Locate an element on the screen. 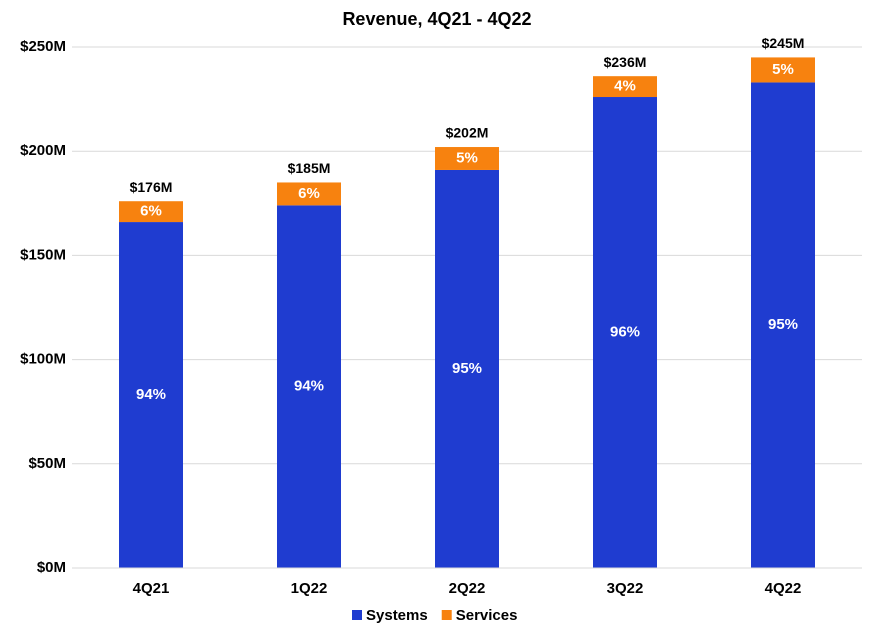 This screenshot has width=874, height=635. x-tick-label: 2Q22 is located at coordinates (467, 588).